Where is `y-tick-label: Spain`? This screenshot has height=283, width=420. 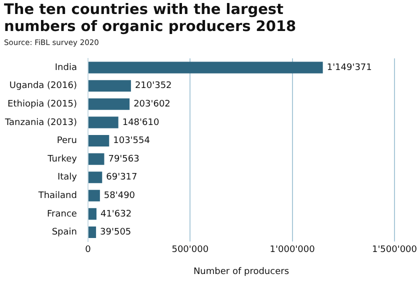 y-tick-label: Spain is located at coordinates (64, 233).